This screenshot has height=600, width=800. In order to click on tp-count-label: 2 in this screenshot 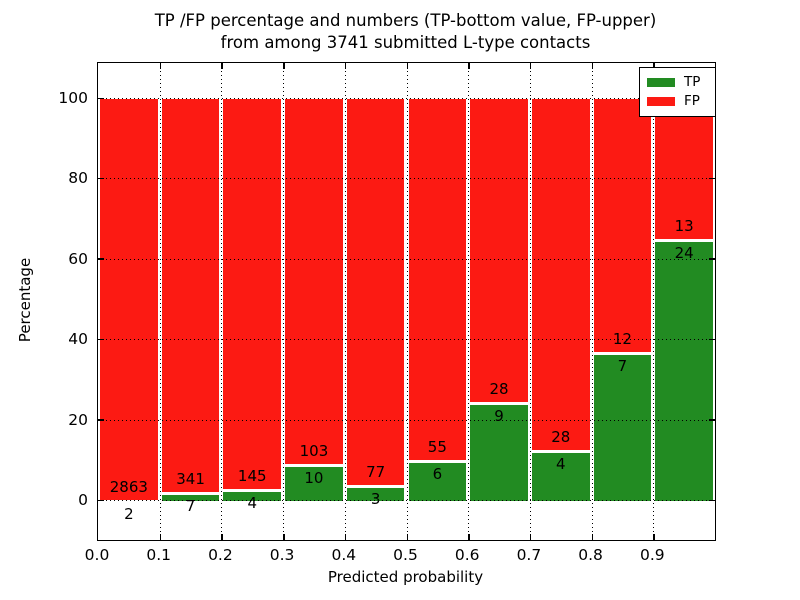, I will do `click(129, 513)`.